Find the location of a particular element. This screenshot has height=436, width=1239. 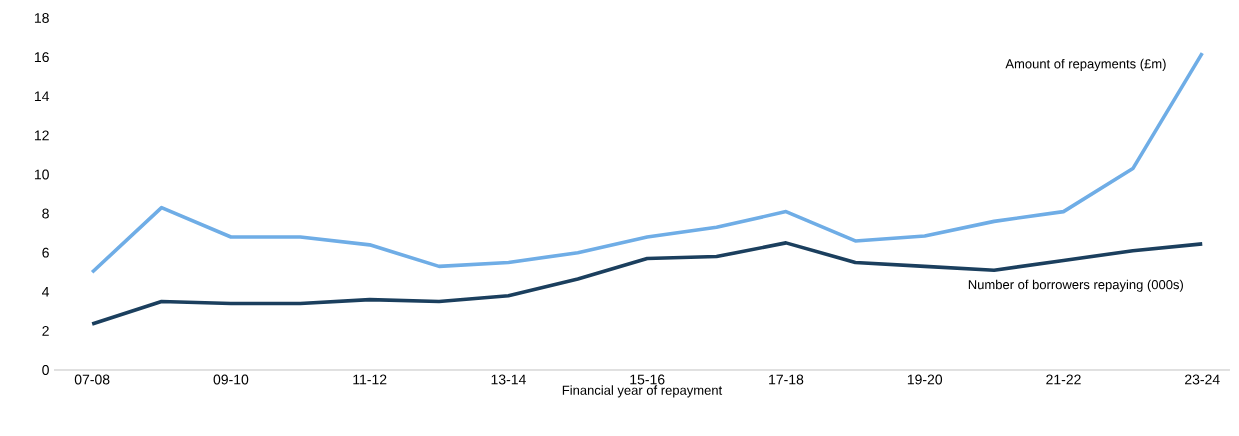

y-tick-label: 8 is located at coordinates (45, 213).